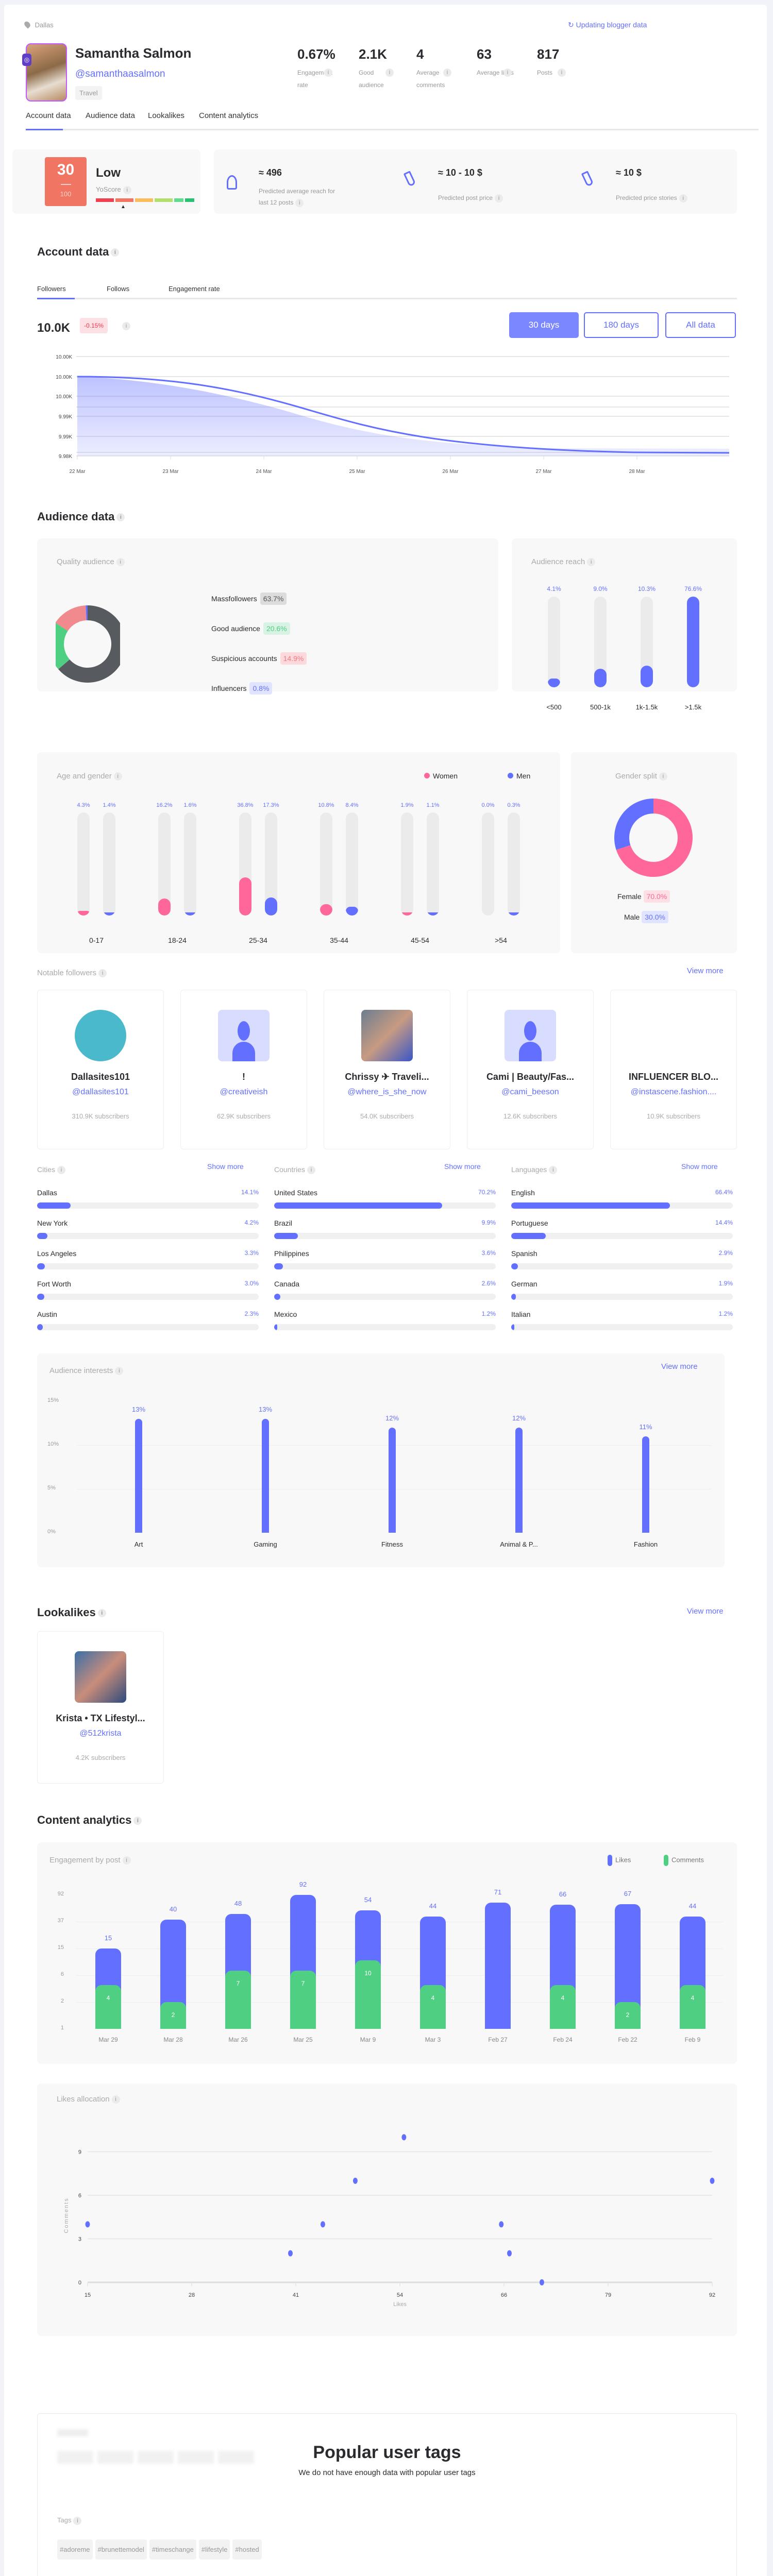 The height and width of the screenshot is (2576, 773). Describe the element at coordinates (47, 1193) in the screenshot. I see `geo-label: Dallas` at that location.